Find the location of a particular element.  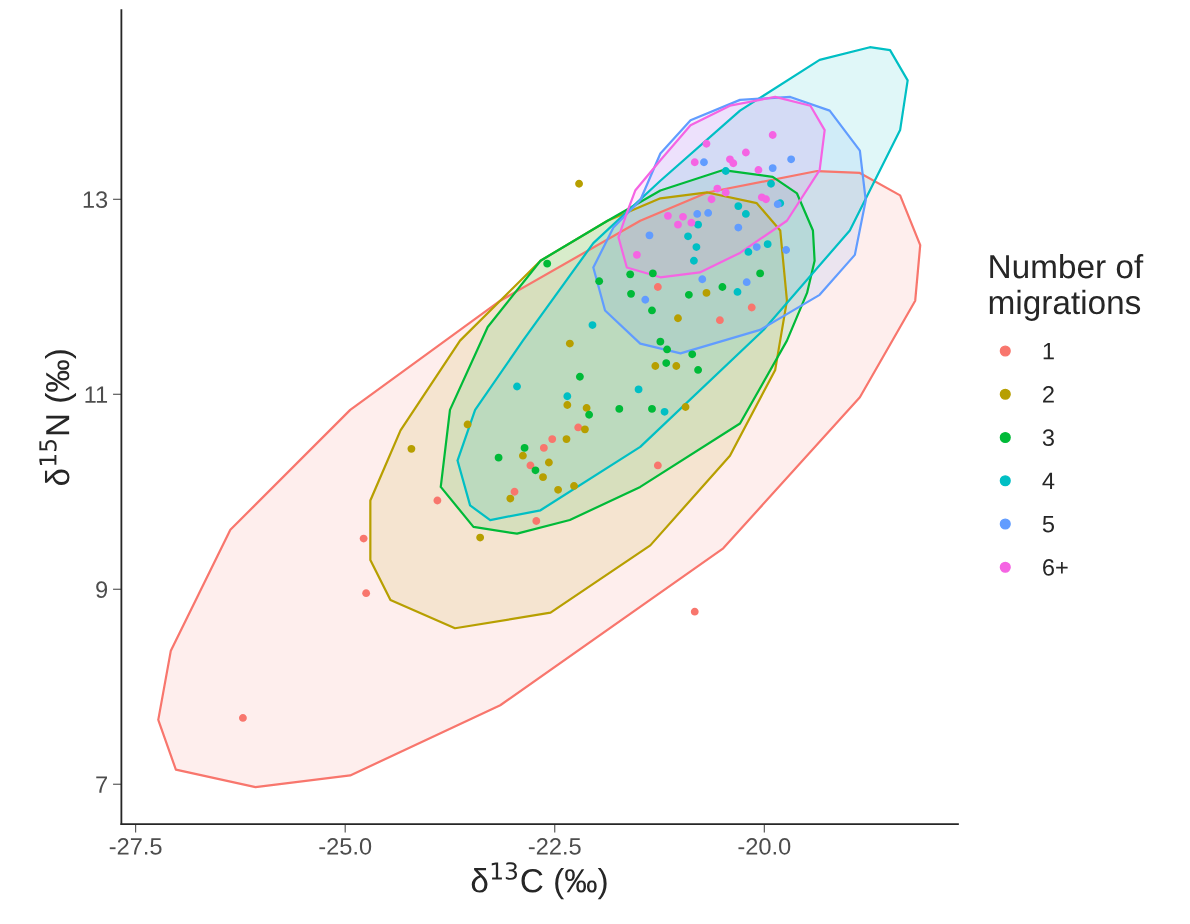

y-tick-label: 11 is located at coordinates (96, 394).